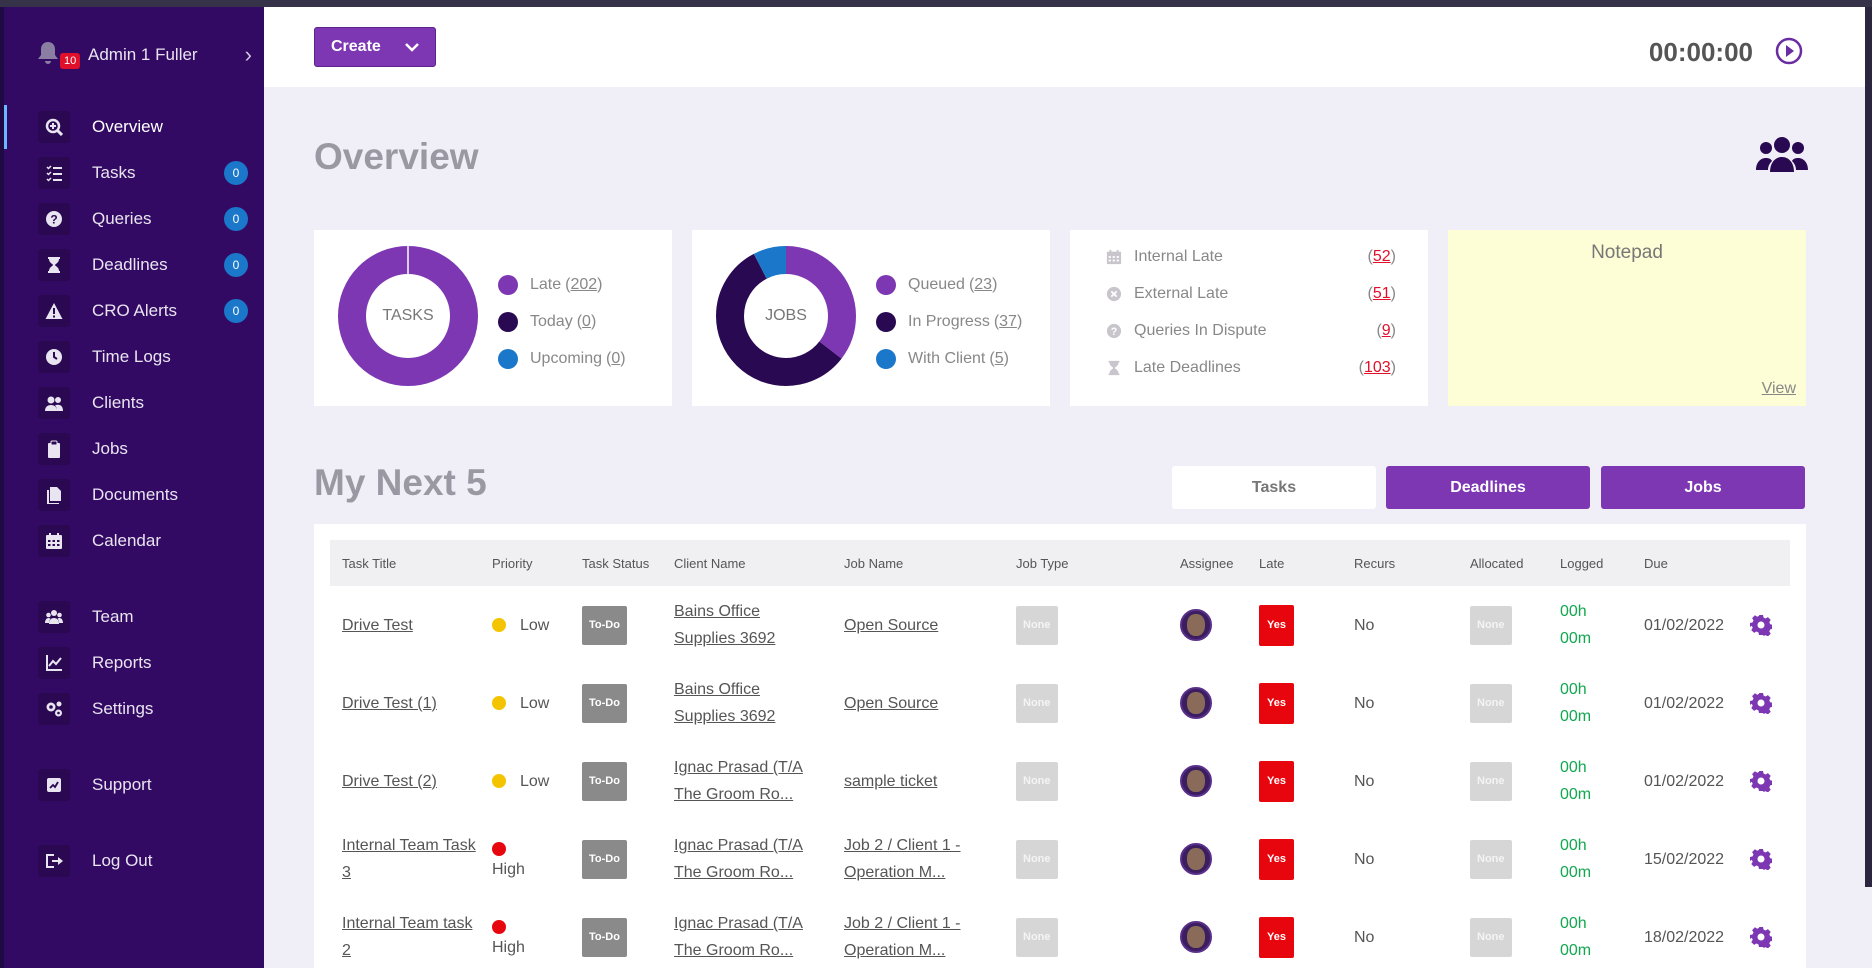 This screenshot has height=968, width=1872. What do you see at coordinates (122, 218) in the screenshot?
I see `sidebar-item-label: Queries` at bounding box center [122, 218].